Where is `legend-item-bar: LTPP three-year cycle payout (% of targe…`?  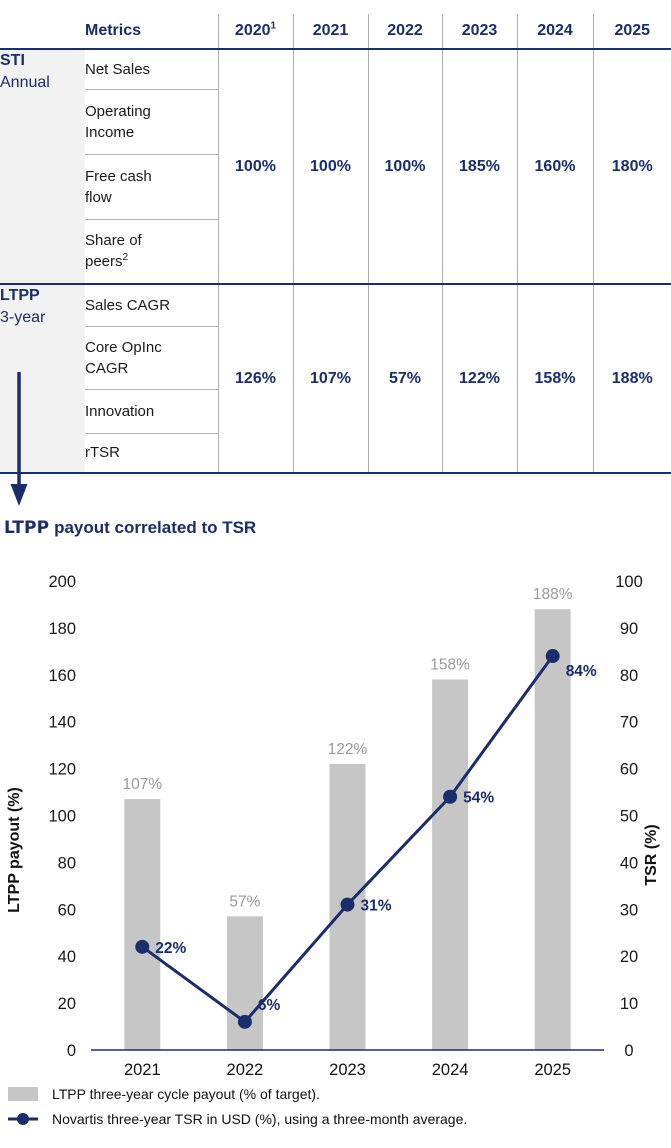 legend-item-bar: LTPP three-year cycle payout (% of targe… is located at coordinates (237, 1094).